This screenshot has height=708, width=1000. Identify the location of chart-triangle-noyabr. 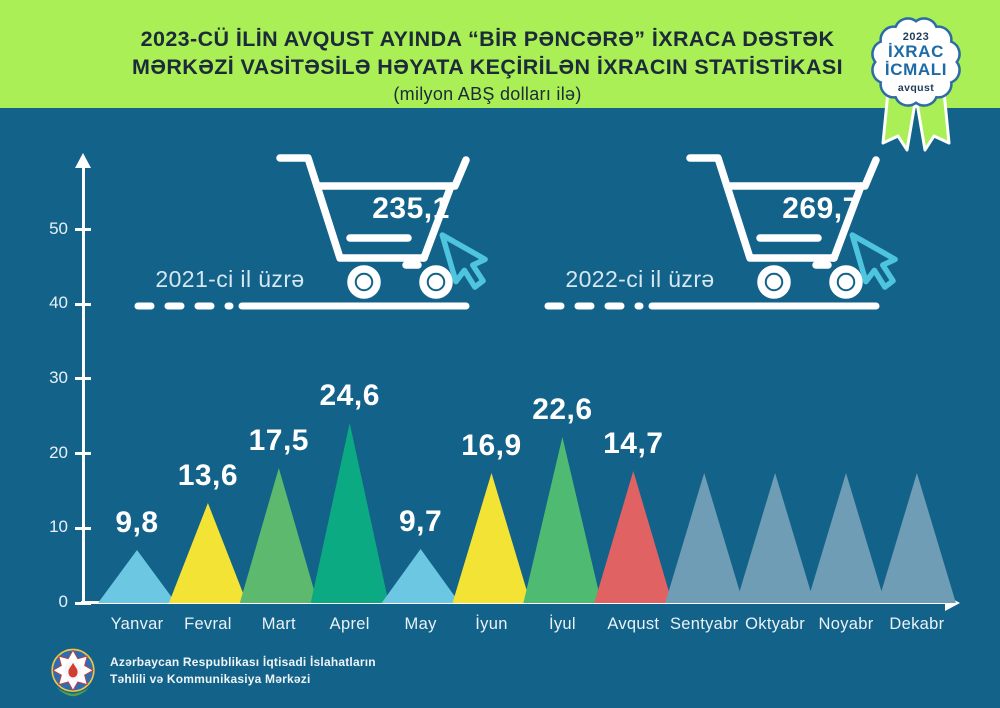
(846, 538).